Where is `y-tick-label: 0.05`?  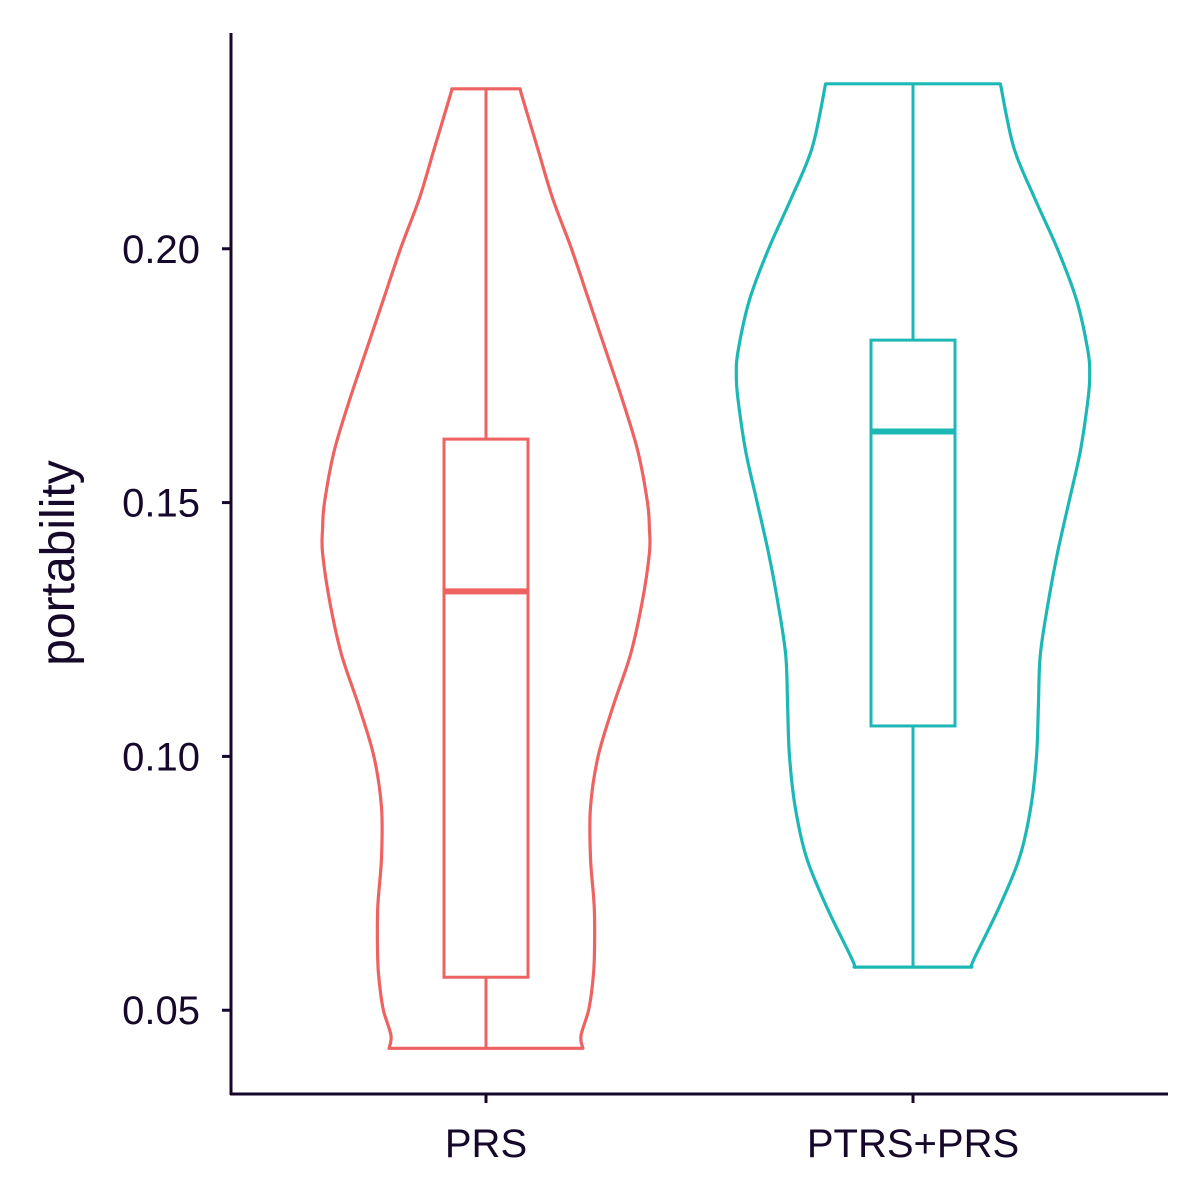 y-tick-label: 0.05 is located at coordinates (161, 1011).